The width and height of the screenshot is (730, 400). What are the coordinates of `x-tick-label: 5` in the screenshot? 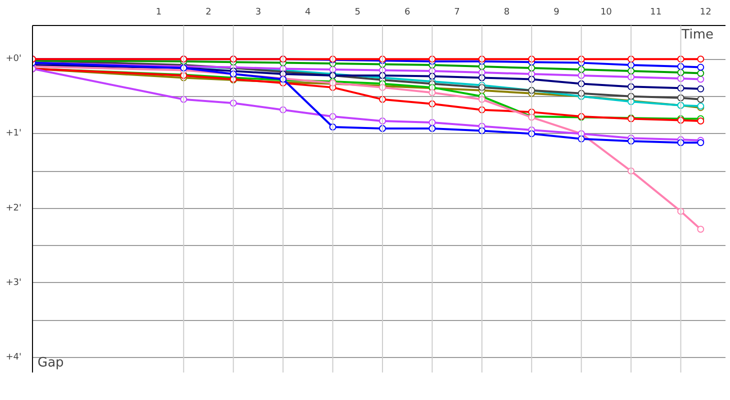 It's located at (357, 13).